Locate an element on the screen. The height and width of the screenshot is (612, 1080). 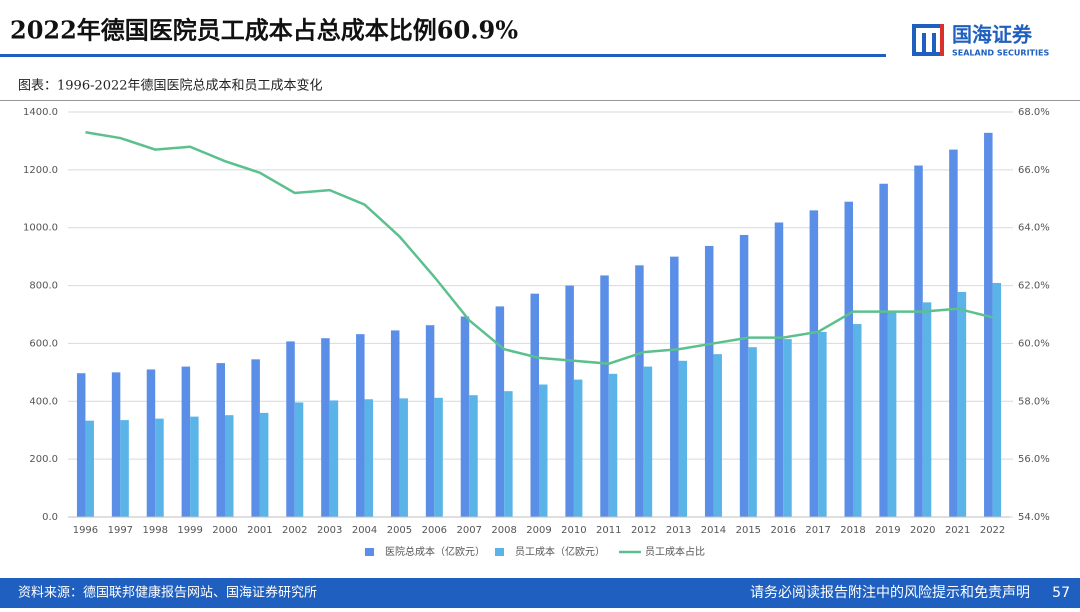
legend-swatch is located at coordinates (499, 552).